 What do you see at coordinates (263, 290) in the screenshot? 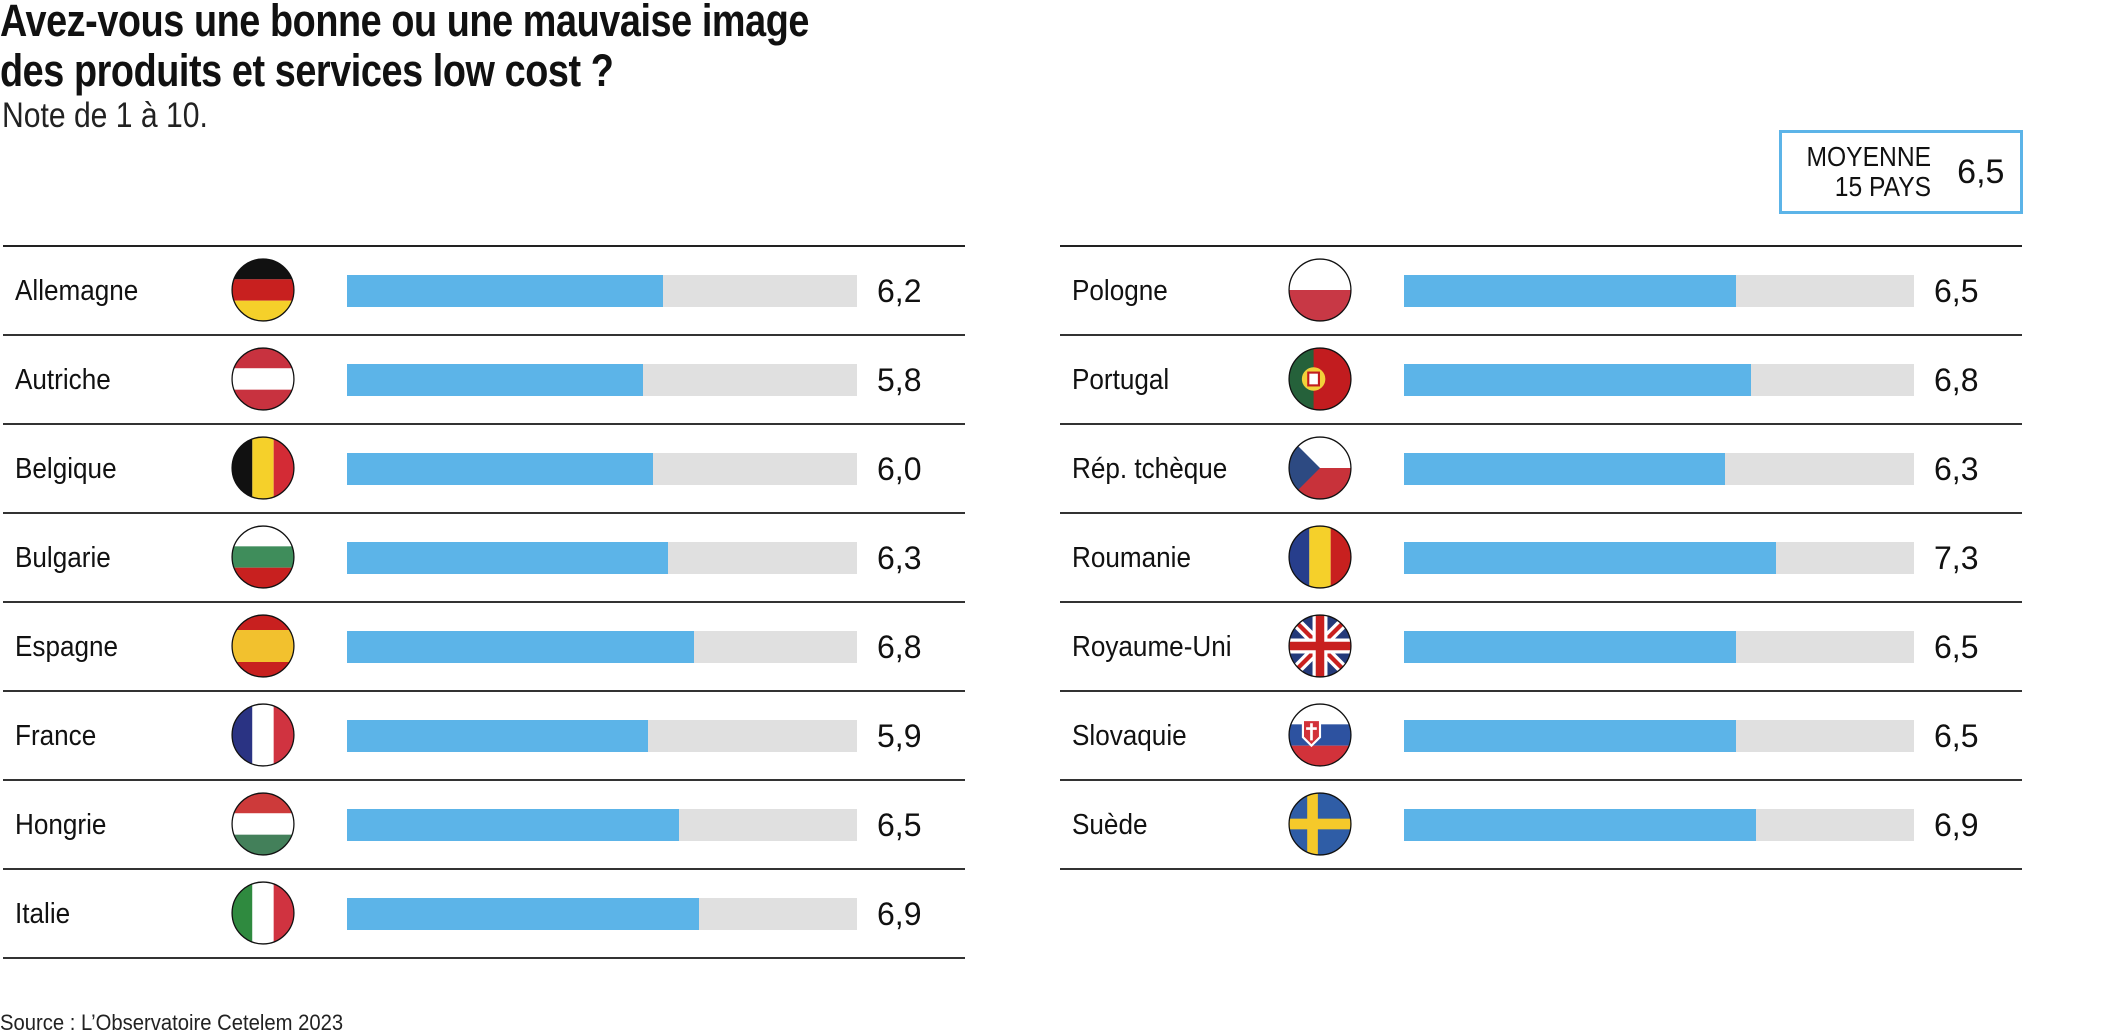
I see `flag-de-icon` at bounding box center [263, 290].